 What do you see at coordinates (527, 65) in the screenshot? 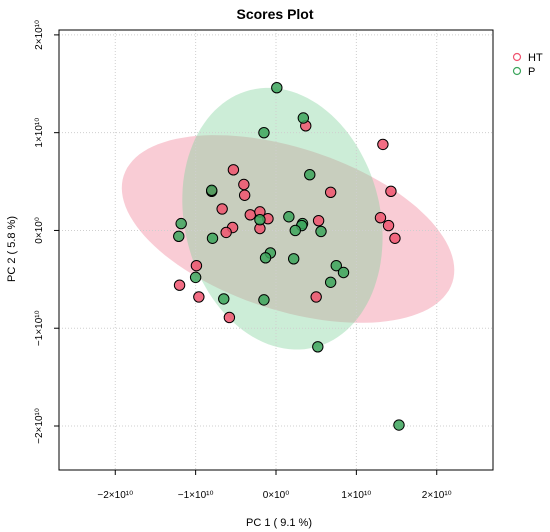
I see `legend: HT P` at bounding box center [527, 65].